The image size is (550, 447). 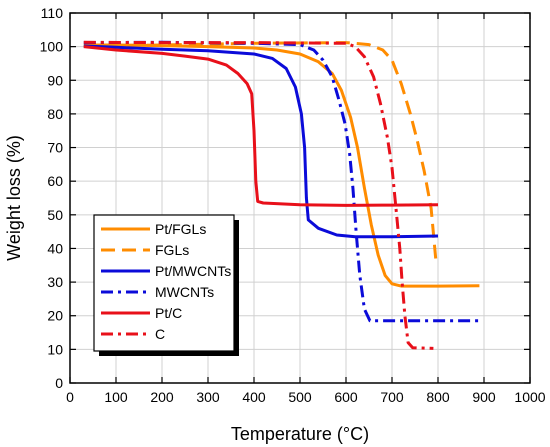 What do you see at coordinates (55, 148) in the screenshot?
I see `y-tick-label: 70` at bounding box center [55, 148].